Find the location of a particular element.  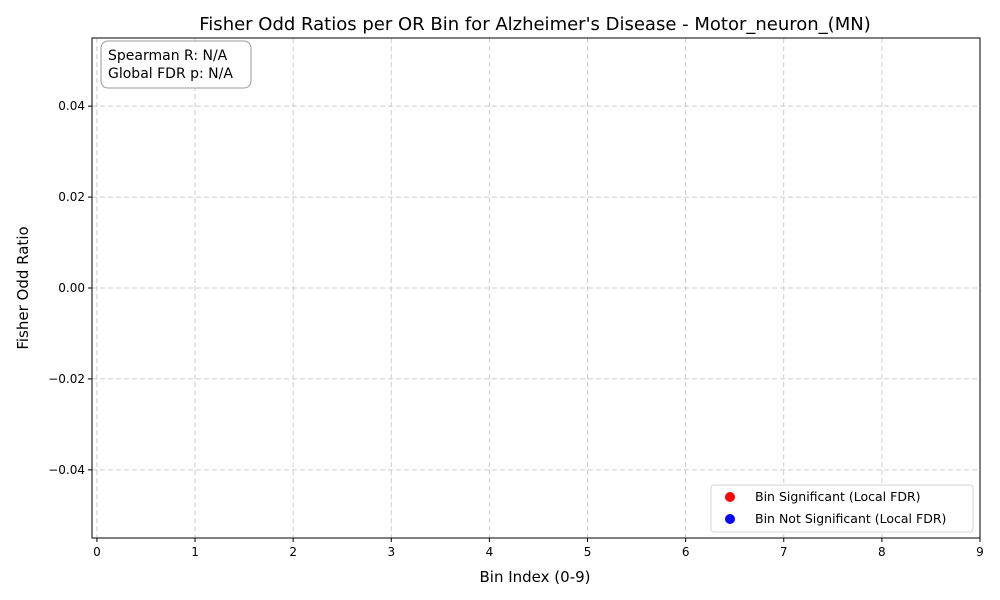

x-tick-label: 8 is located at coordinates (882, 552).